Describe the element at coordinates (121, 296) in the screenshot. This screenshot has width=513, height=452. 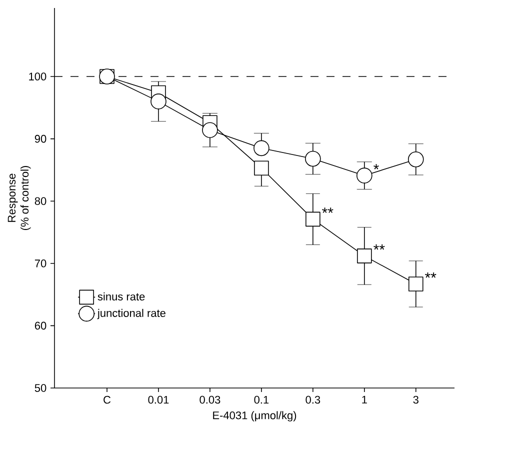
I see `legend-label: sinus rate` at that location.